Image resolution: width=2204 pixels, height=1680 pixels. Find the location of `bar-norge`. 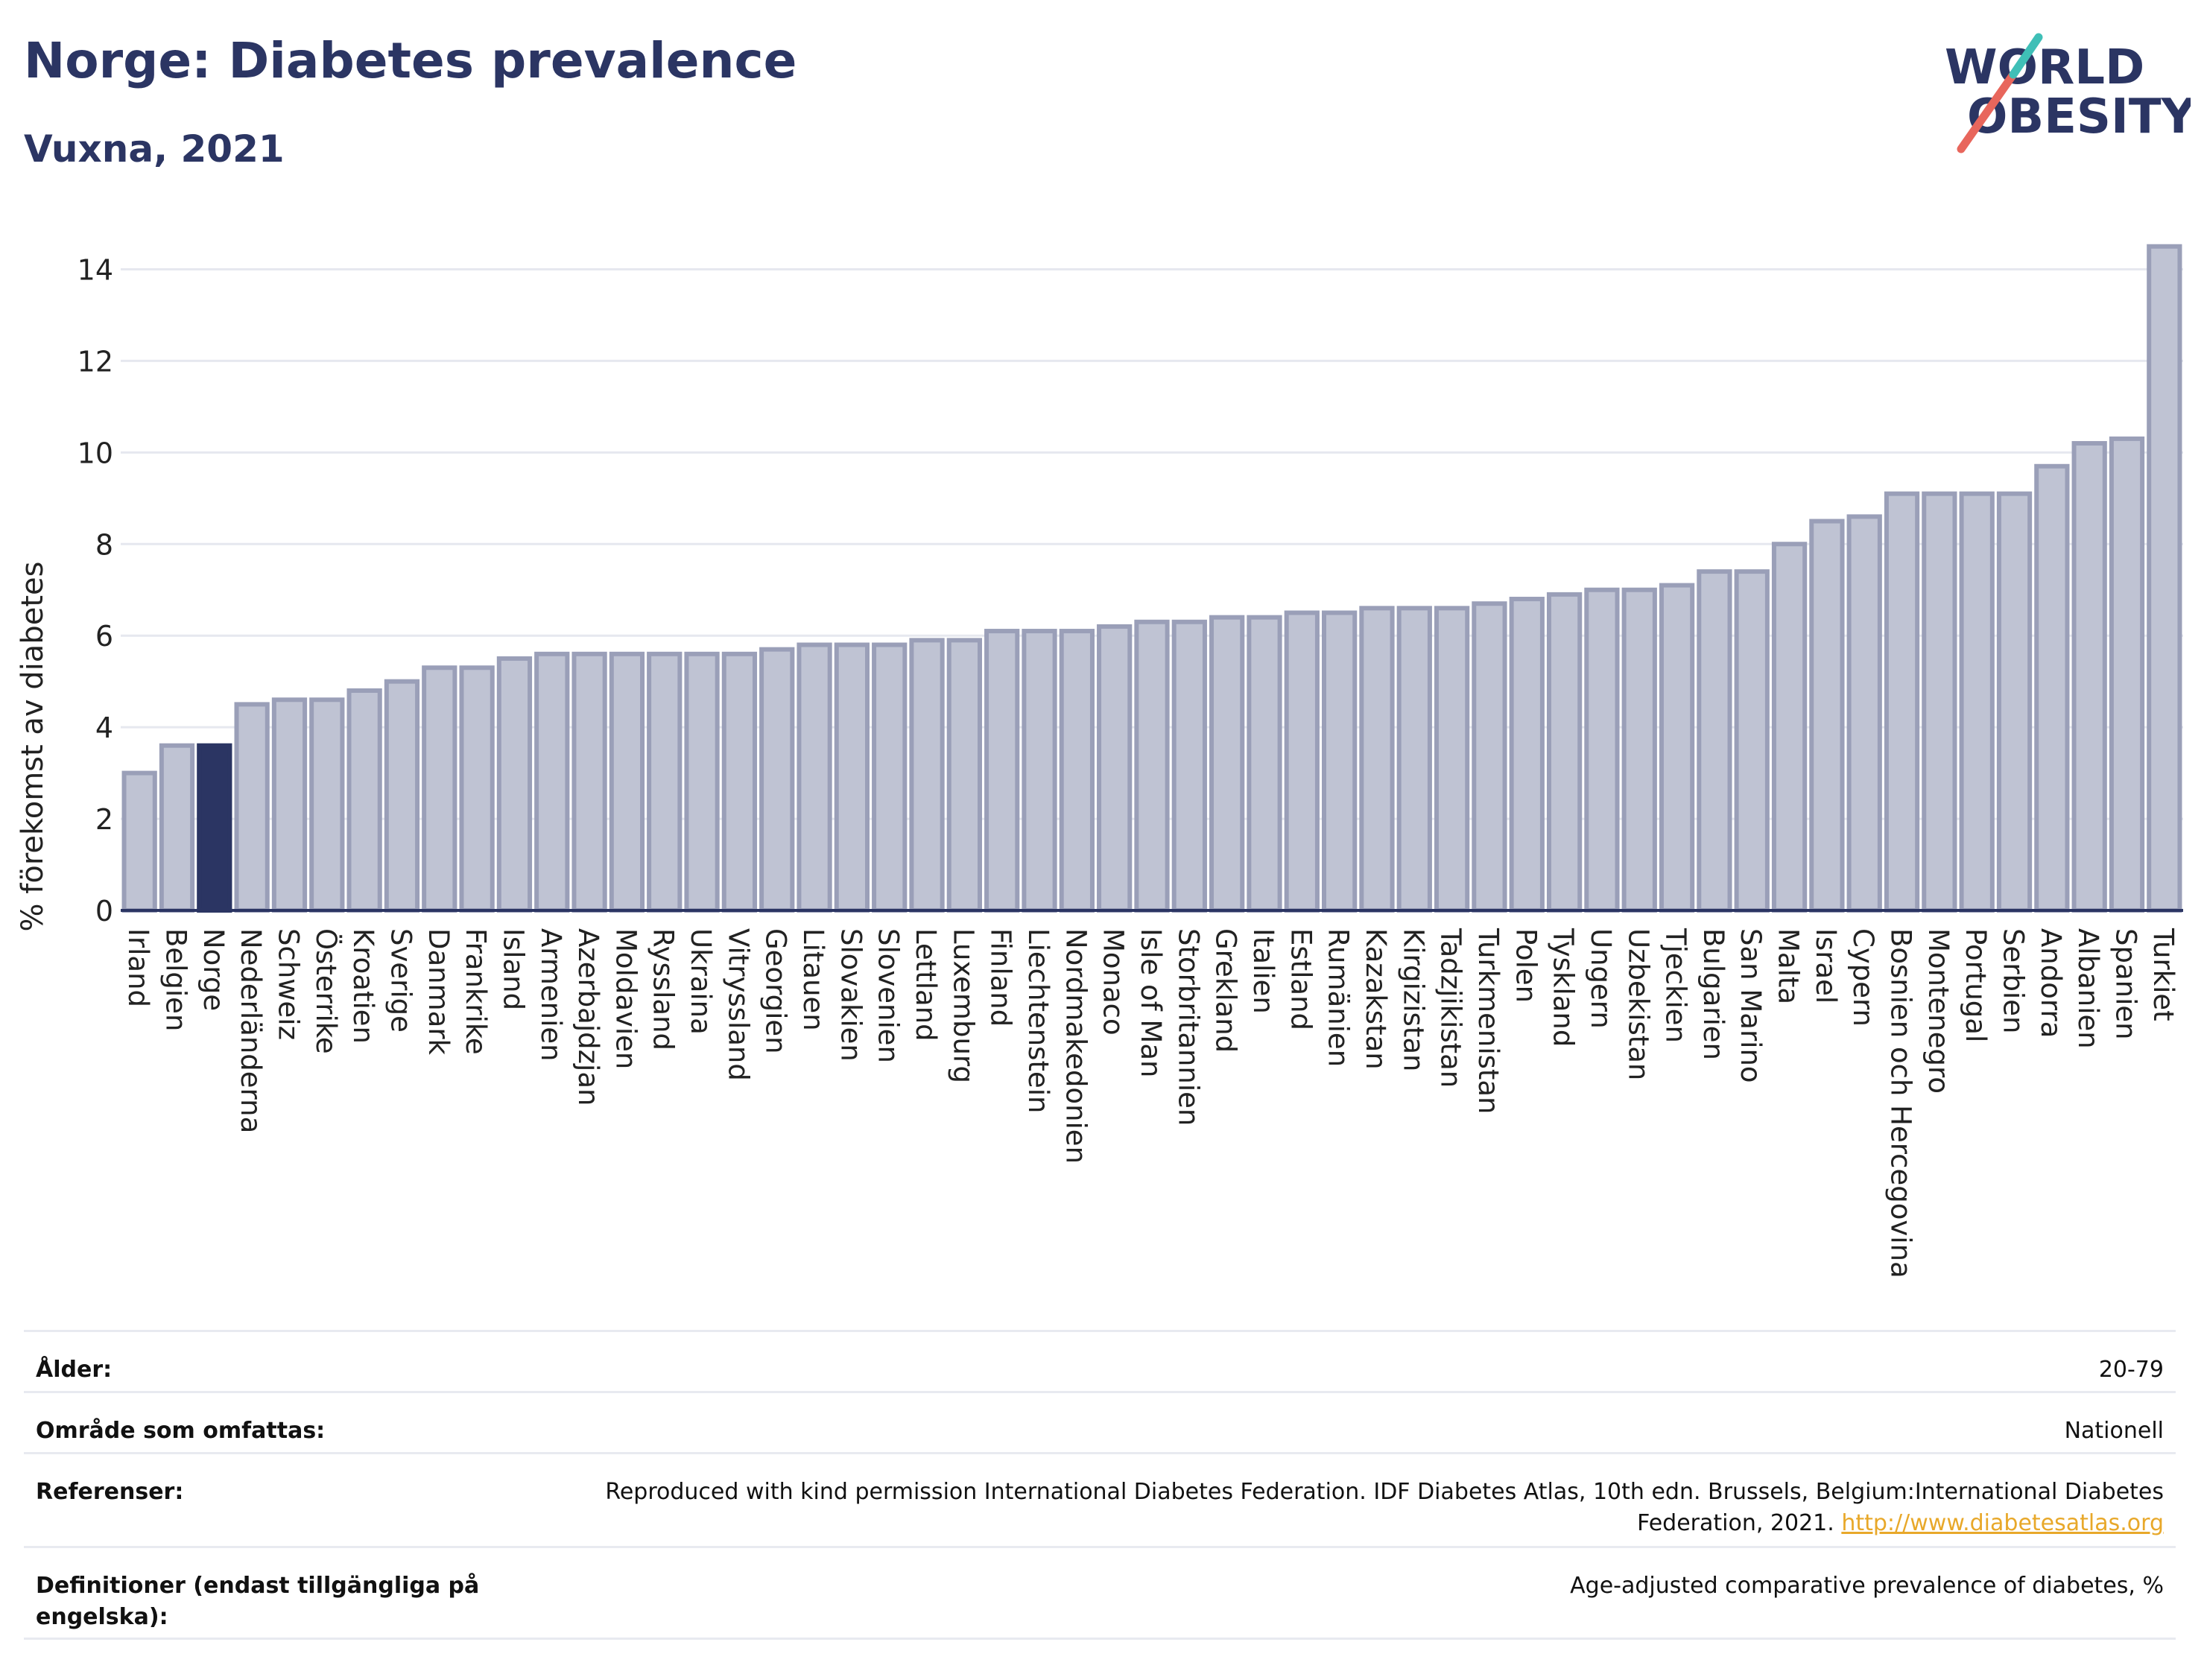

bar-norge is located at coordinates (215, 828).